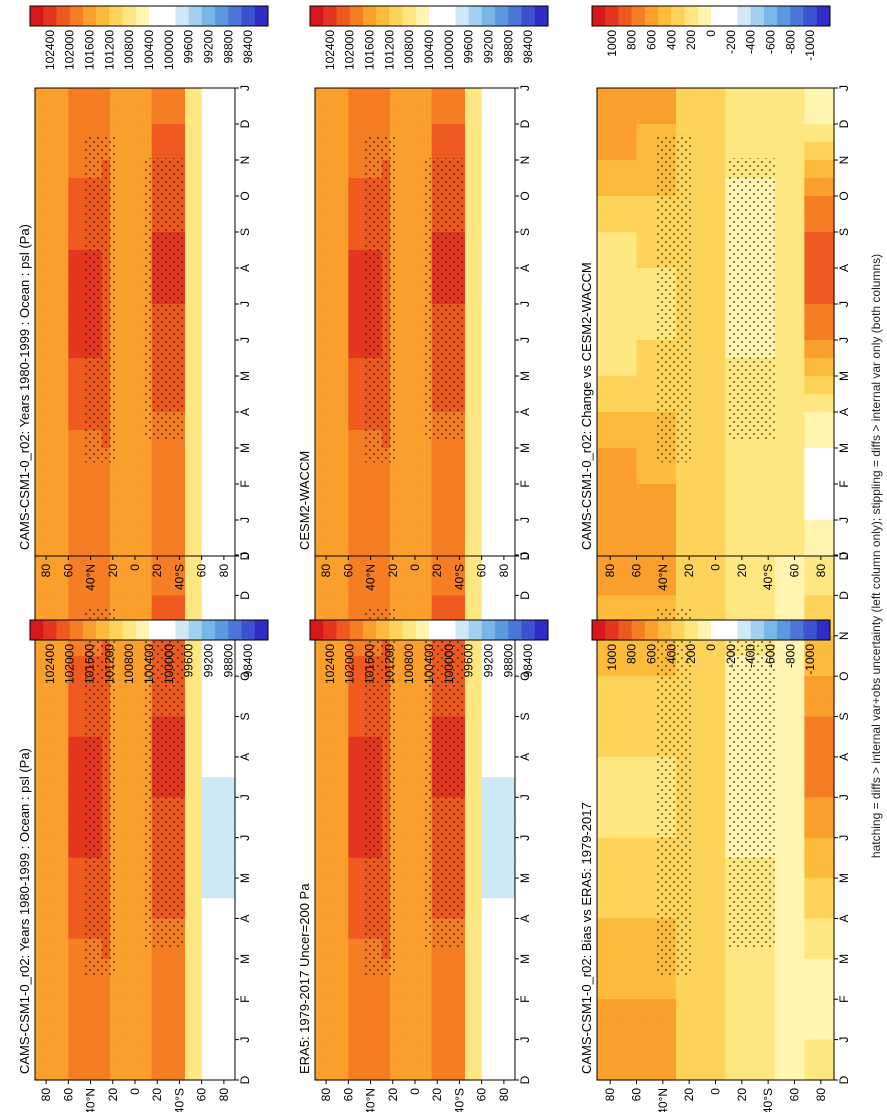 Image resolution: width=887 pixels, height=1112 pixels. Describe the element at coordinates (844, 304) in the screenshot. I see `x-tick-label: J` at that location.